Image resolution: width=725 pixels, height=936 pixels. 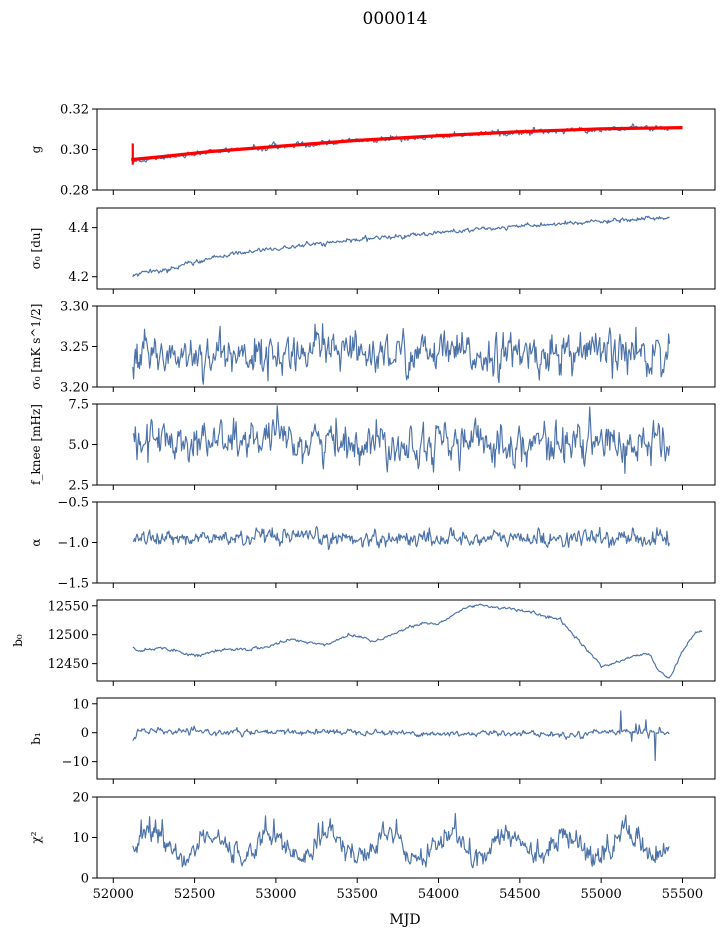 What do you see at coordinates (407, 144) in the screenshot?
I see `fit-line` at bounding box center [407, 144].